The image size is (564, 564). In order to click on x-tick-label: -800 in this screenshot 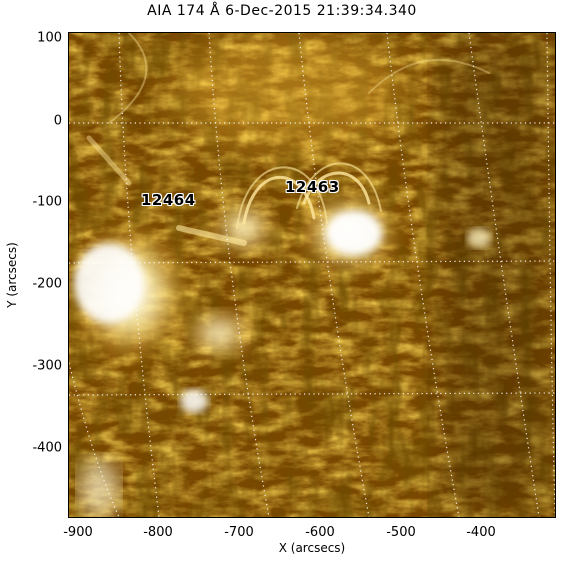, I will do `click(158, 532)`.